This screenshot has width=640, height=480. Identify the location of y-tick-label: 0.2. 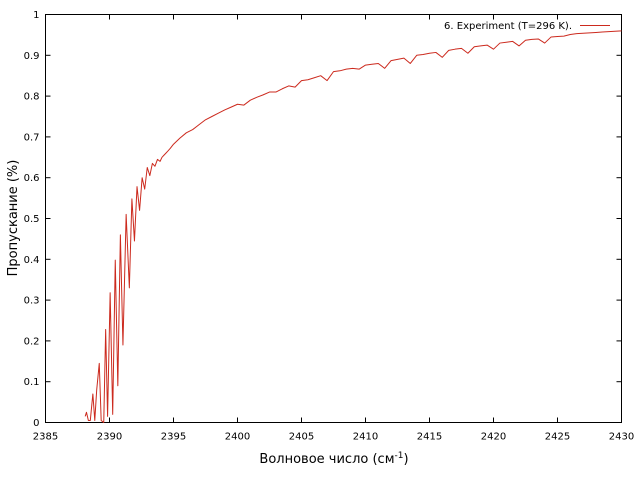
(32, 341).